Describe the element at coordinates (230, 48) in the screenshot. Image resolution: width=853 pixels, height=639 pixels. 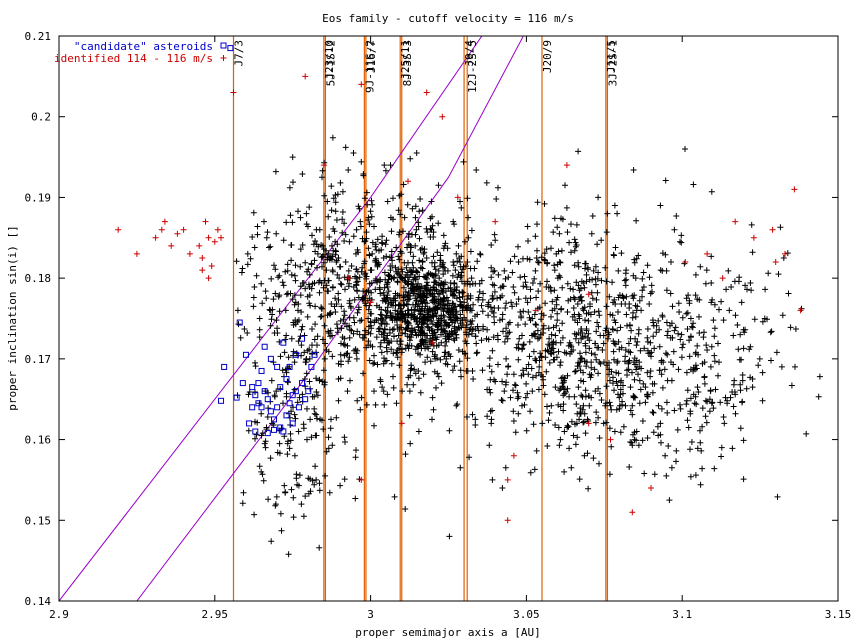
I see `candidate-point` at that location.